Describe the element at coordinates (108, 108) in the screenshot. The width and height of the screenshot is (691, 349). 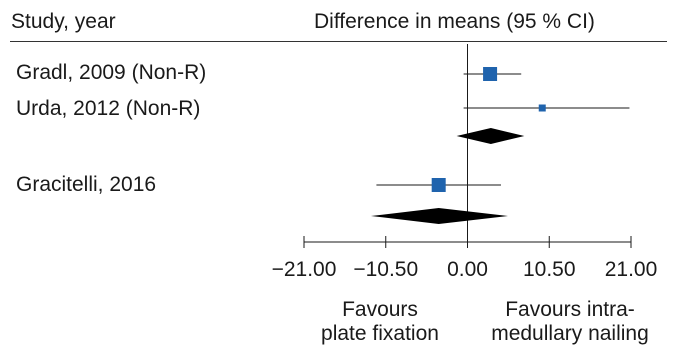
I see `study-label-urda: Urda, 2012 (Non-R)` at that location.